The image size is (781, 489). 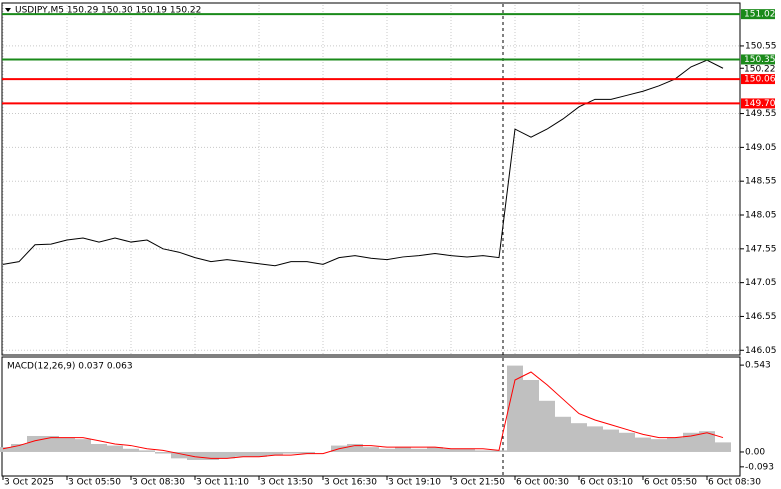 I want to click on level-label: 150.35, so click(x=760, y=60).